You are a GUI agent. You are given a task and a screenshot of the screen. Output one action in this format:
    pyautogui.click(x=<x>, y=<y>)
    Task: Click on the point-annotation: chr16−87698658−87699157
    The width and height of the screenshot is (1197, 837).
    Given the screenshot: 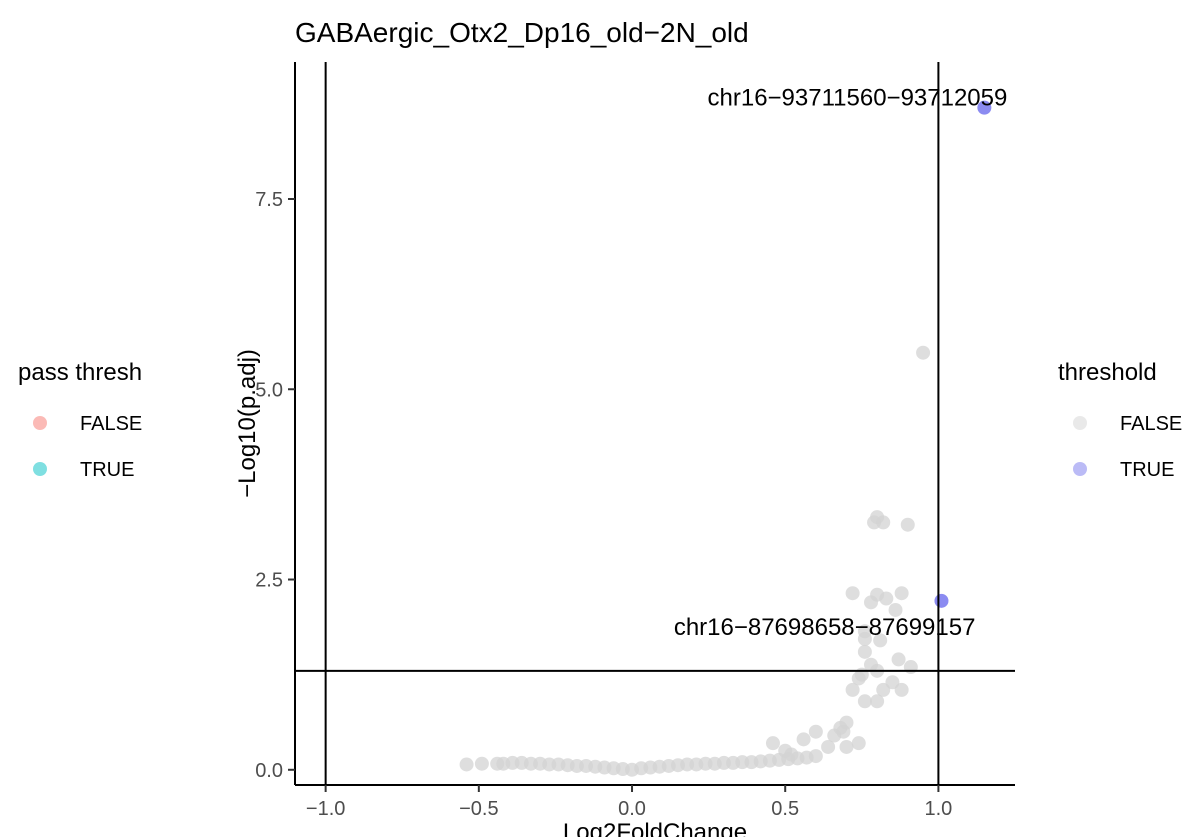 What is the action you would take?
    pyautogui.click(x=825, y=627)
    